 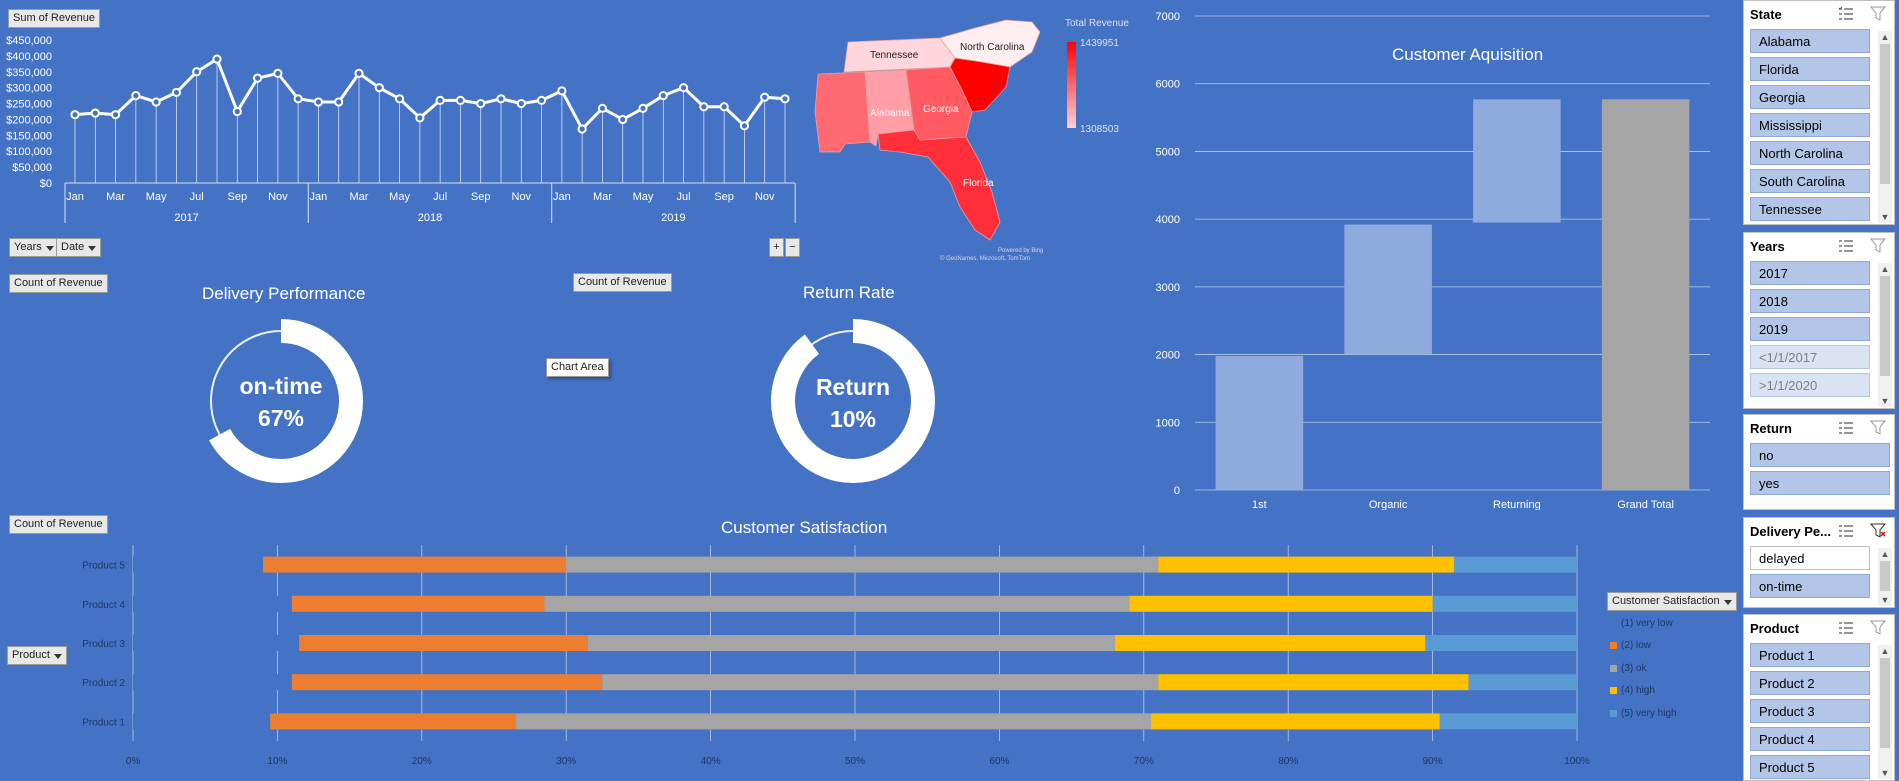 What do you see at coordinates (776, 247) in the screenshot?
I see `expand-field-button: +` at bounding box center [776, 247].